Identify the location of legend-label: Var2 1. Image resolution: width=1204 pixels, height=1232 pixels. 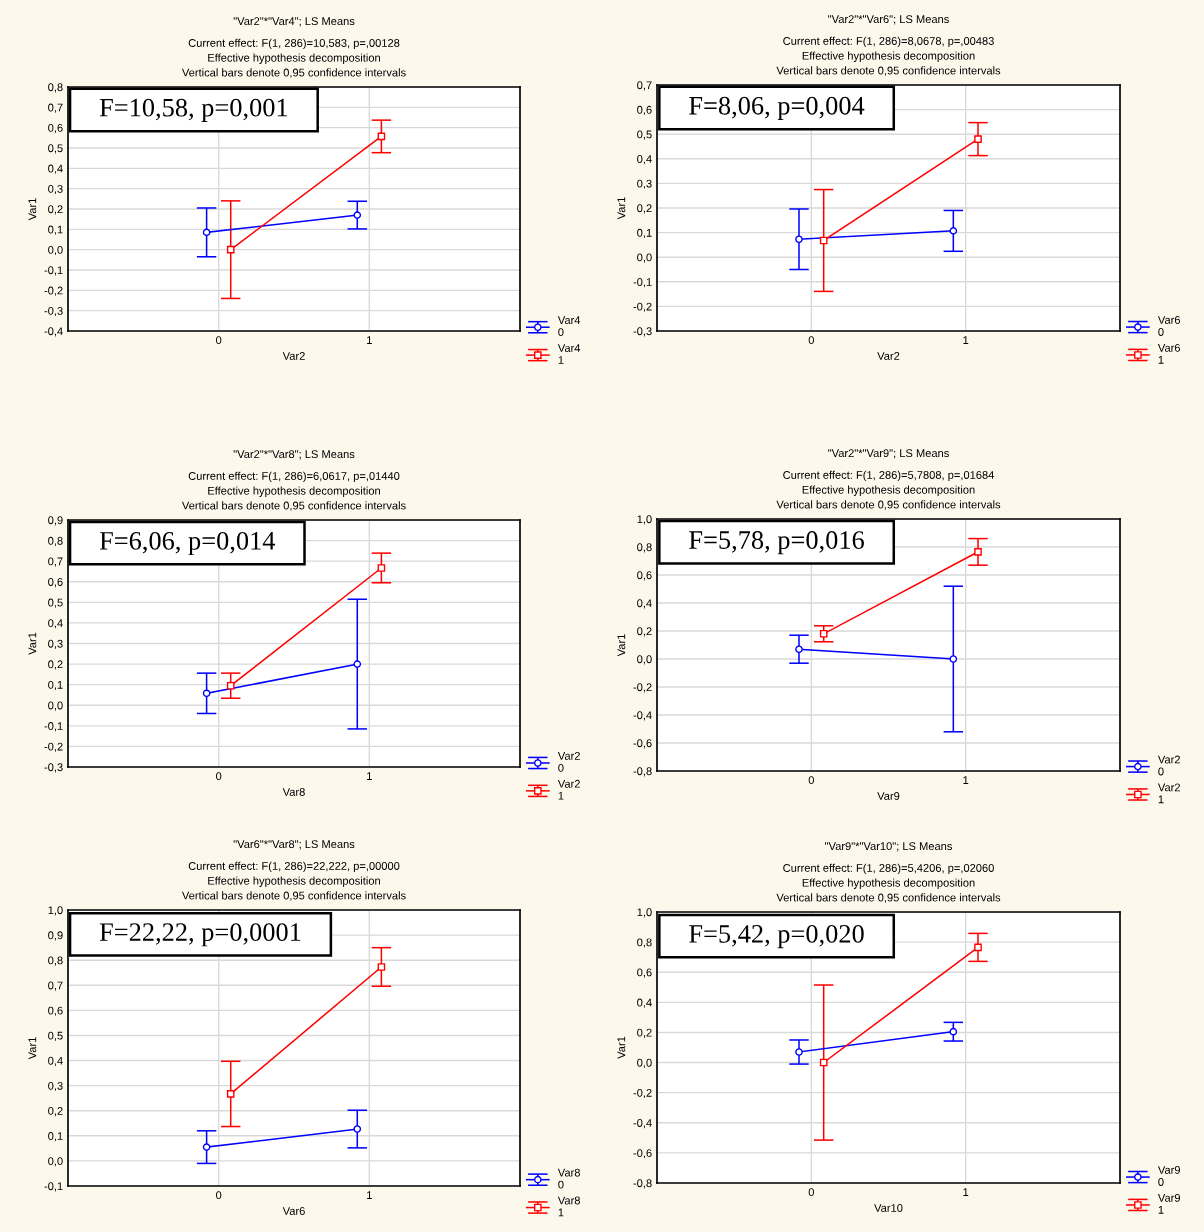
(1168, 793).